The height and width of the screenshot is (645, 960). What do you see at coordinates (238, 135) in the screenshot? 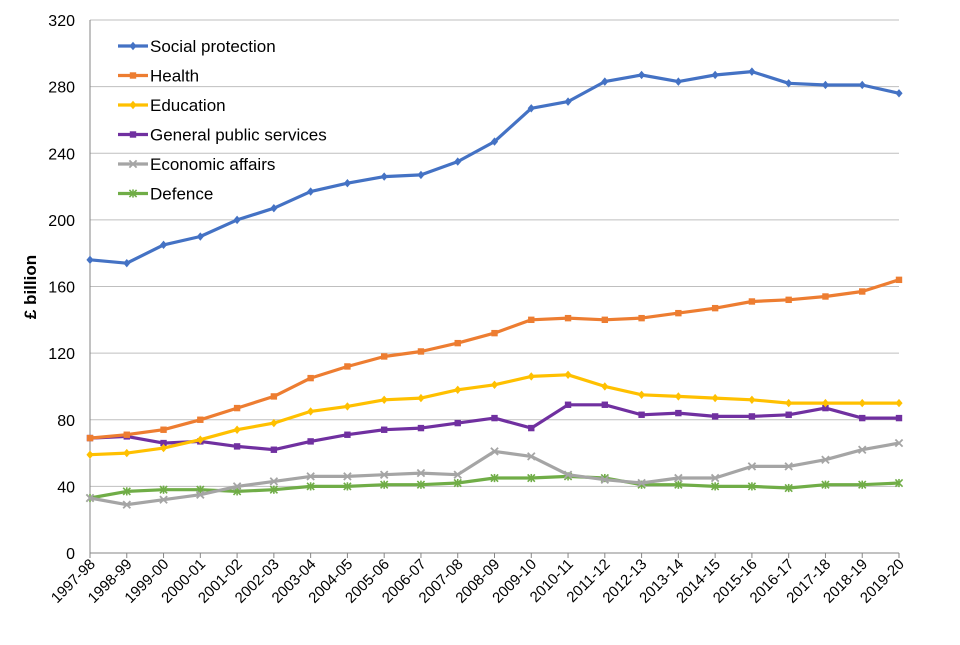
I see `legend-label: General public services` at bounding box center [238, 135].